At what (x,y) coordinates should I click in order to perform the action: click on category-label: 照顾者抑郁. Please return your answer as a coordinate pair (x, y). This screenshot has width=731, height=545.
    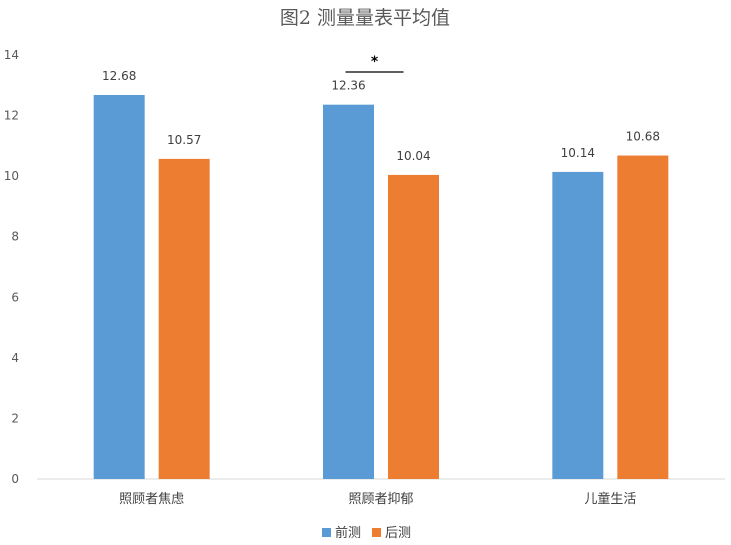
    Looking at the image, I should click on (380, 499).